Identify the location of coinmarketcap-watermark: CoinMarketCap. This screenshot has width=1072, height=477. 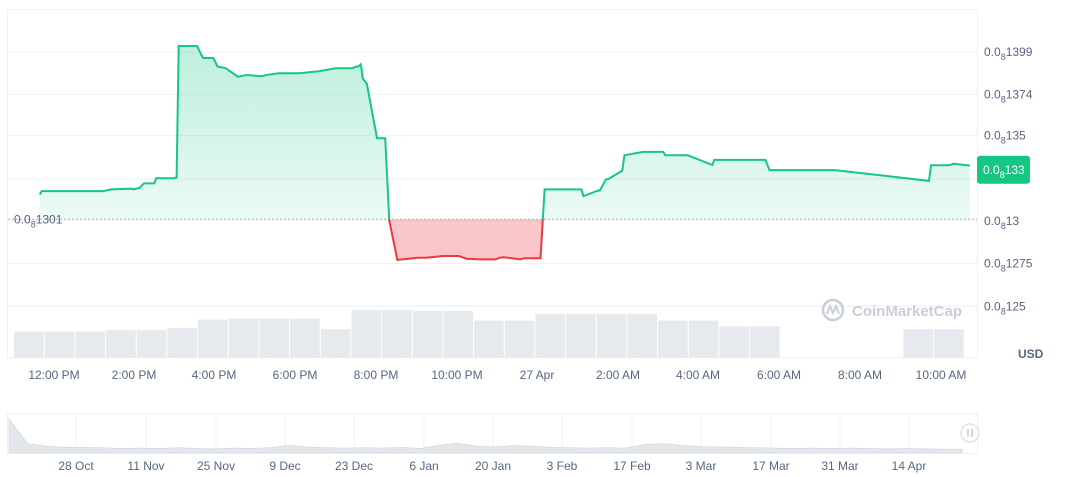
(891, 310).